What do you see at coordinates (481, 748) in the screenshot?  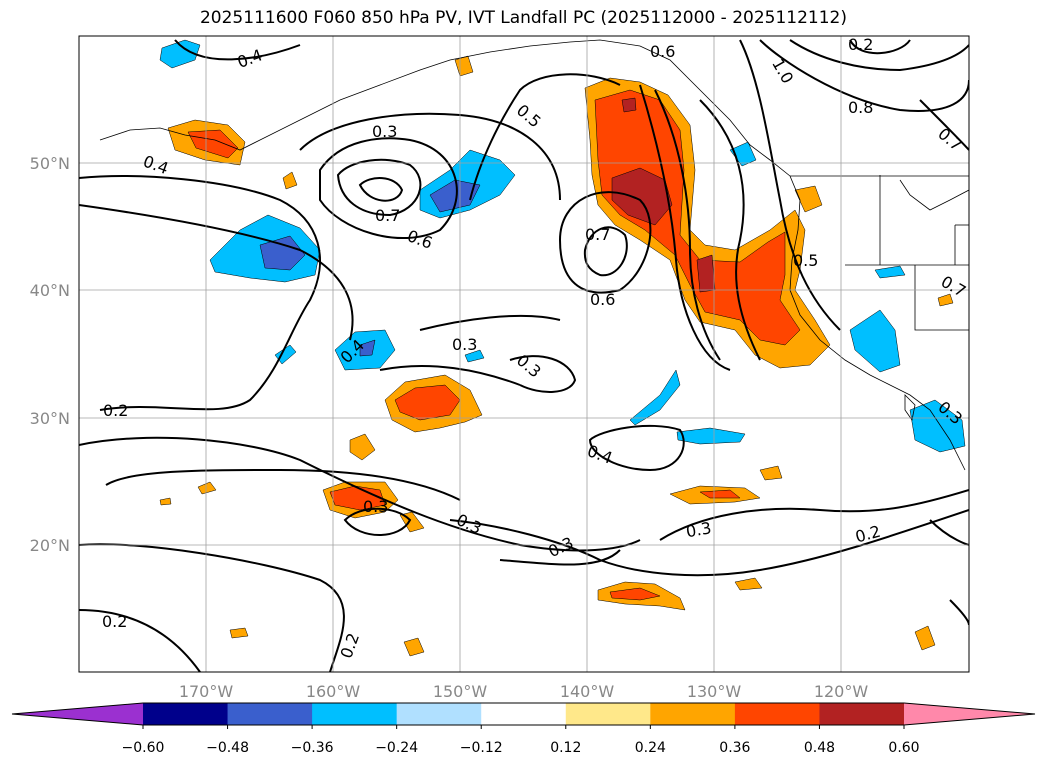 I see `colorbar-tick-label: −0.12` at bounding box center [481, 748].